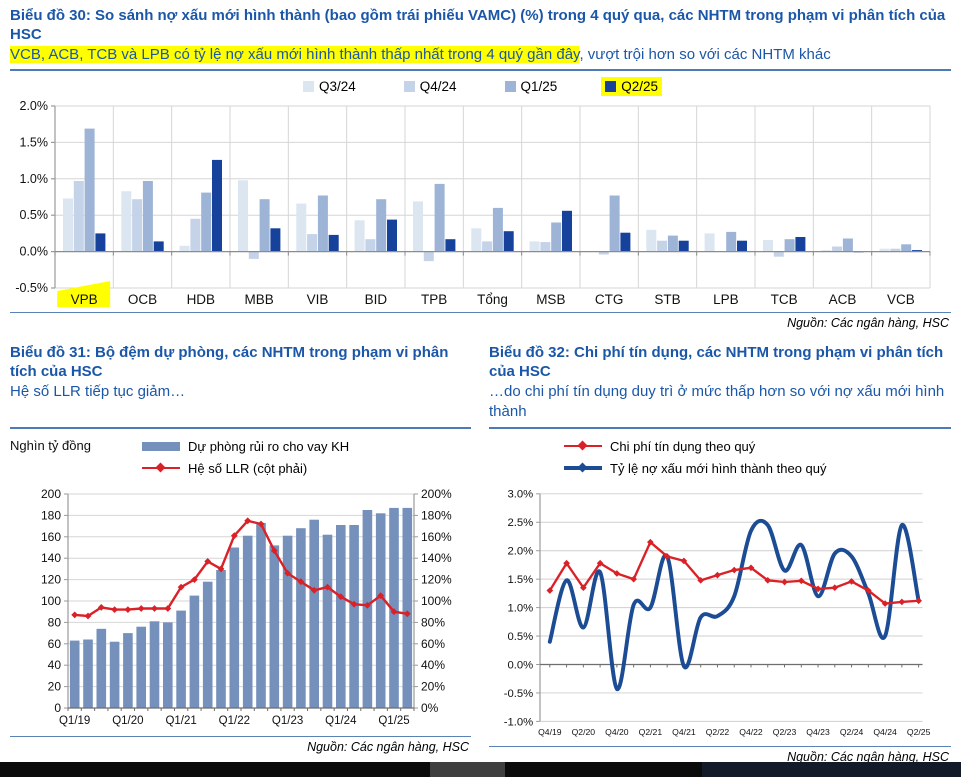  What do you see at coordinates (51, 580) in the screenshot?
I see `svg-text: 120` at bounding box center [51, 580].